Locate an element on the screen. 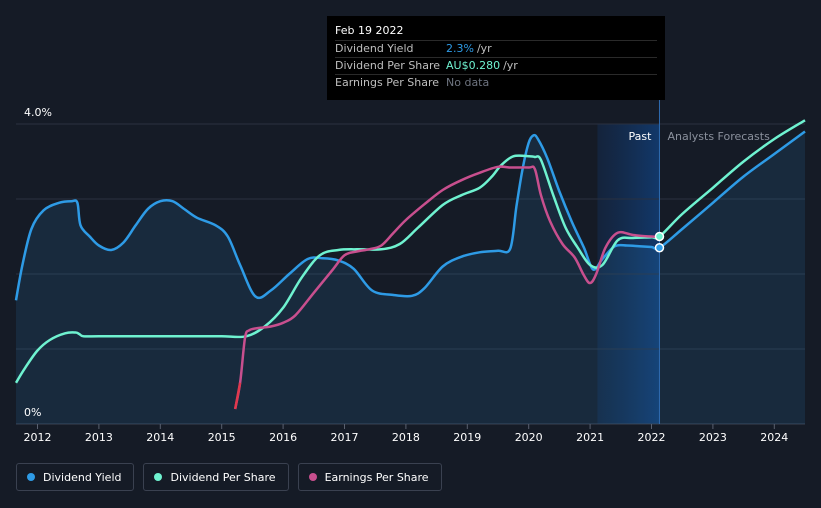  legend-item-earnings-per-share: Earnings Per Share is located at coordinates (369, 477).